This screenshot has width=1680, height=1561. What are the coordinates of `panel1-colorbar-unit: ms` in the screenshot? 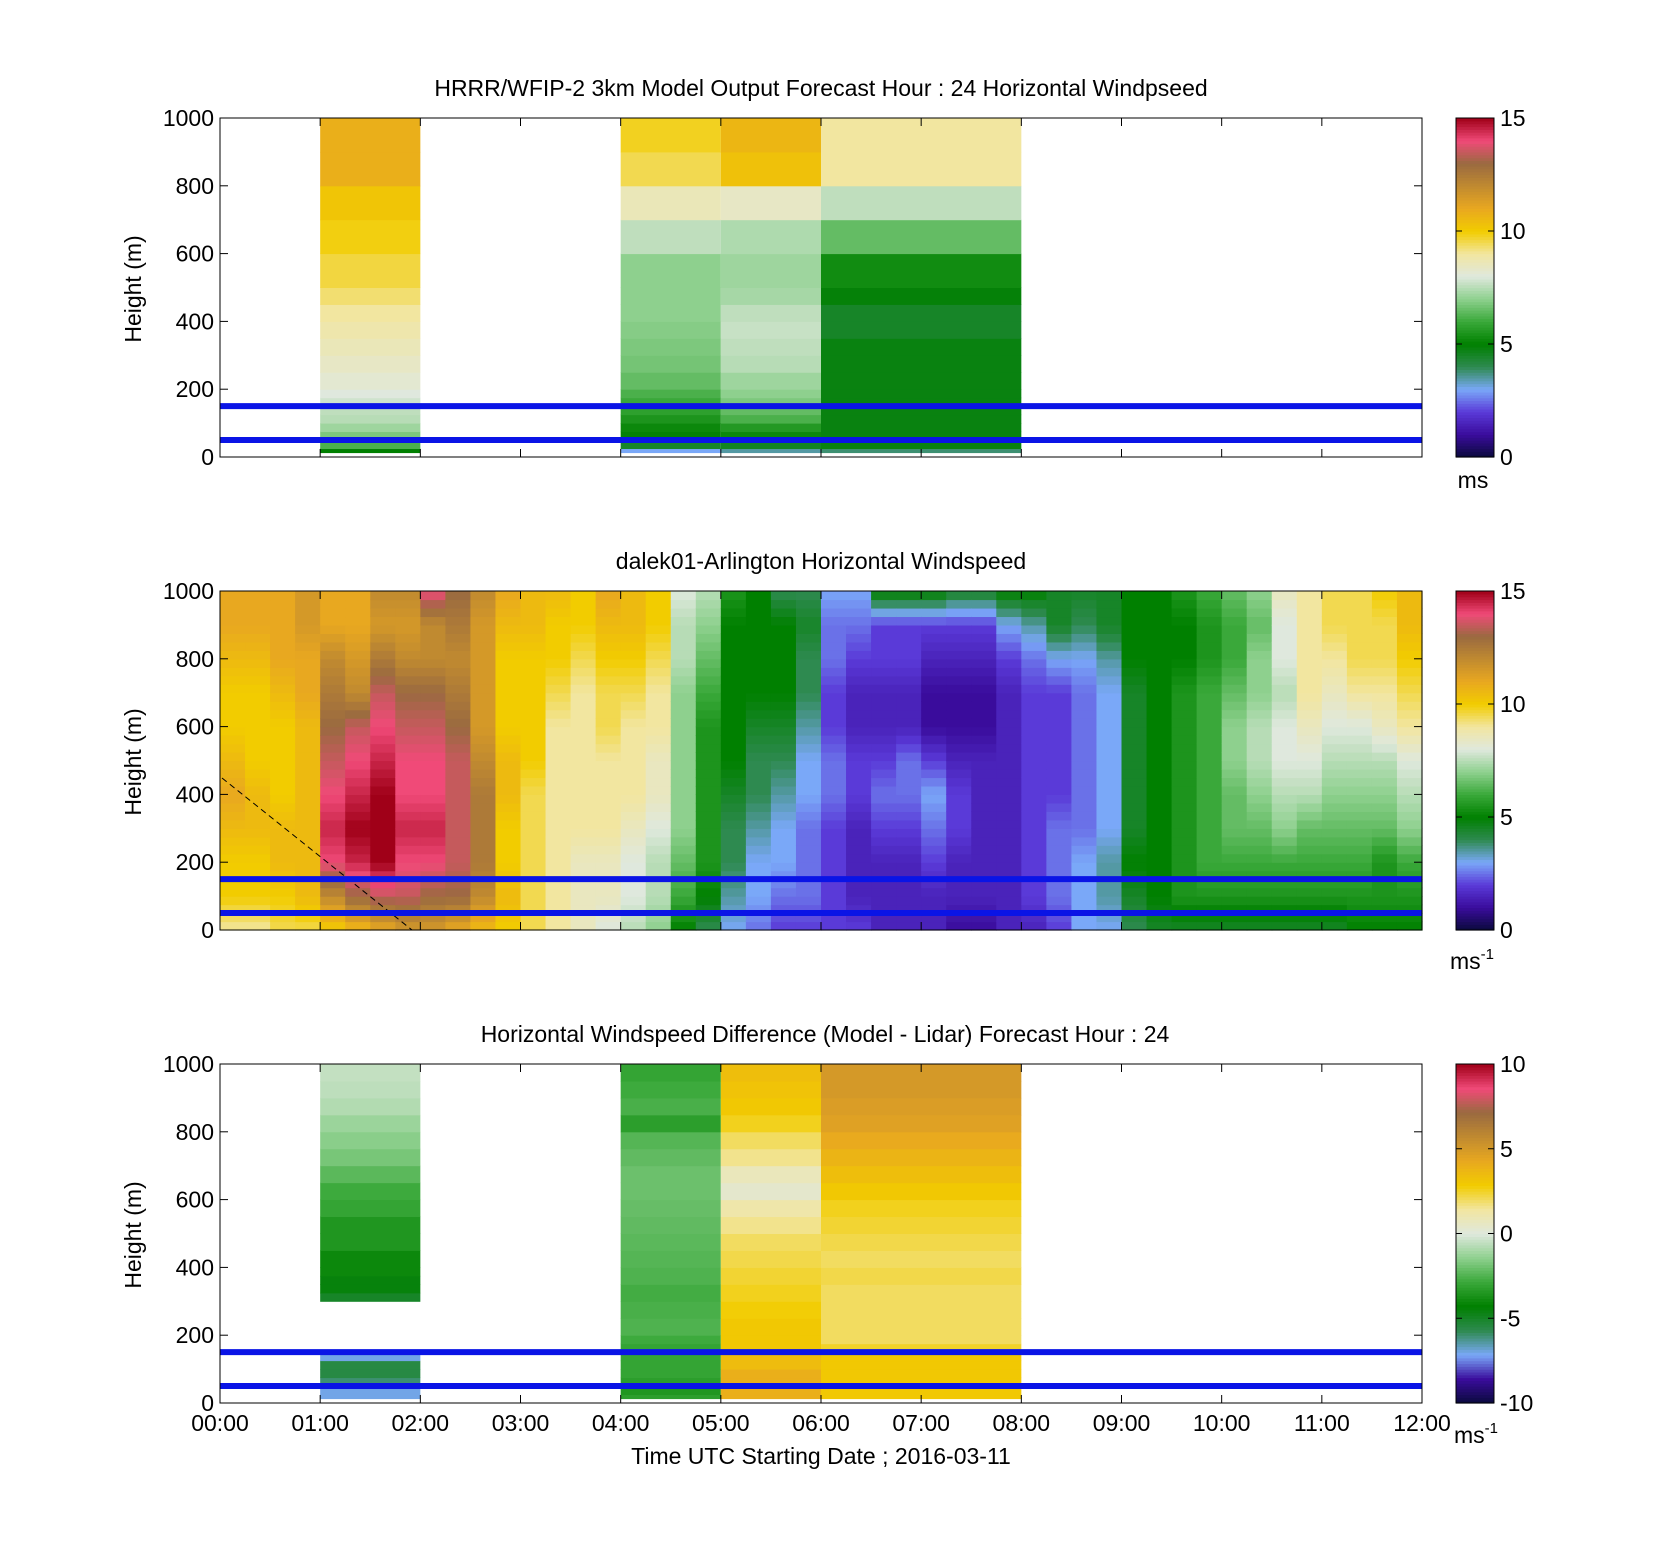 It's located at (1473, 480).